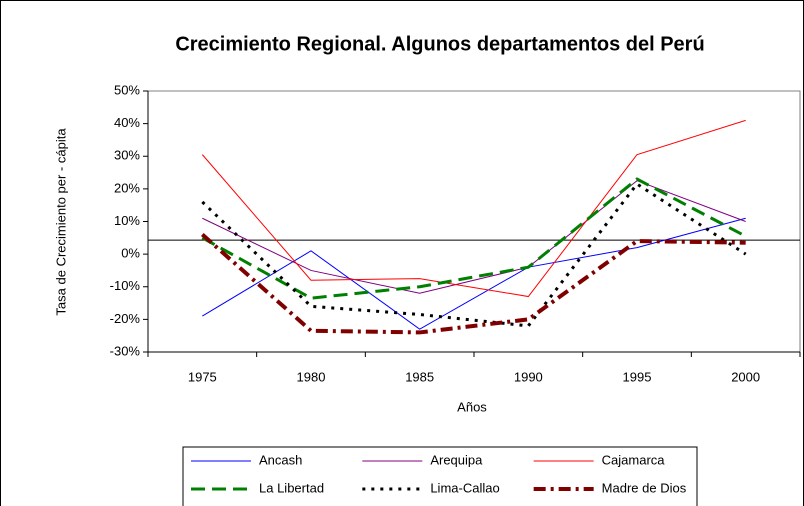 Image resolution: width=804 pixels, height=506 pixels. What do you see at coordinates (528, 376) in the screenshot?
I see `x-tick-label: 1990` at bounding box center [528, 376].